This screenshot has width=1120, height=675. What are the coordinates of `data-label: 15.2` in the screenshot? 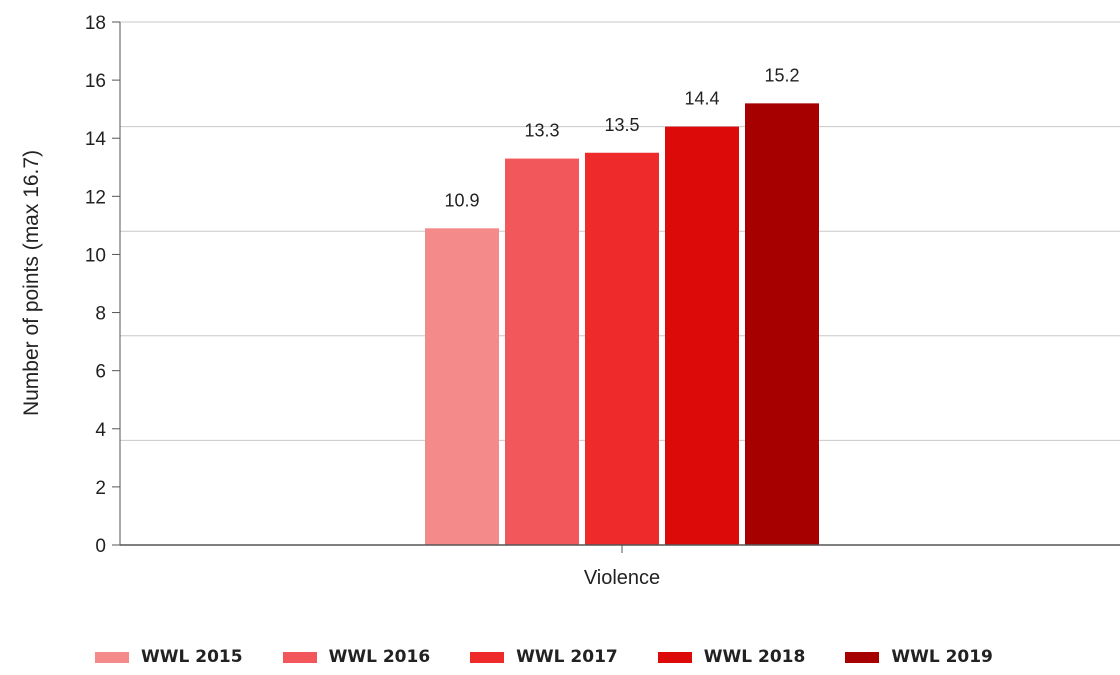 It's located at (781, 75).